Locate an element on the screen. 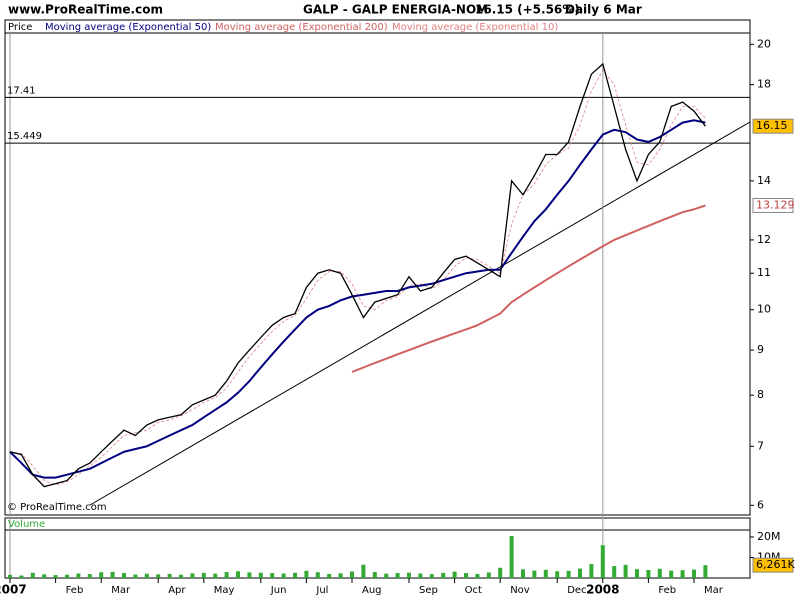  last-value: 13.129 is located at coordinates (775, 204).